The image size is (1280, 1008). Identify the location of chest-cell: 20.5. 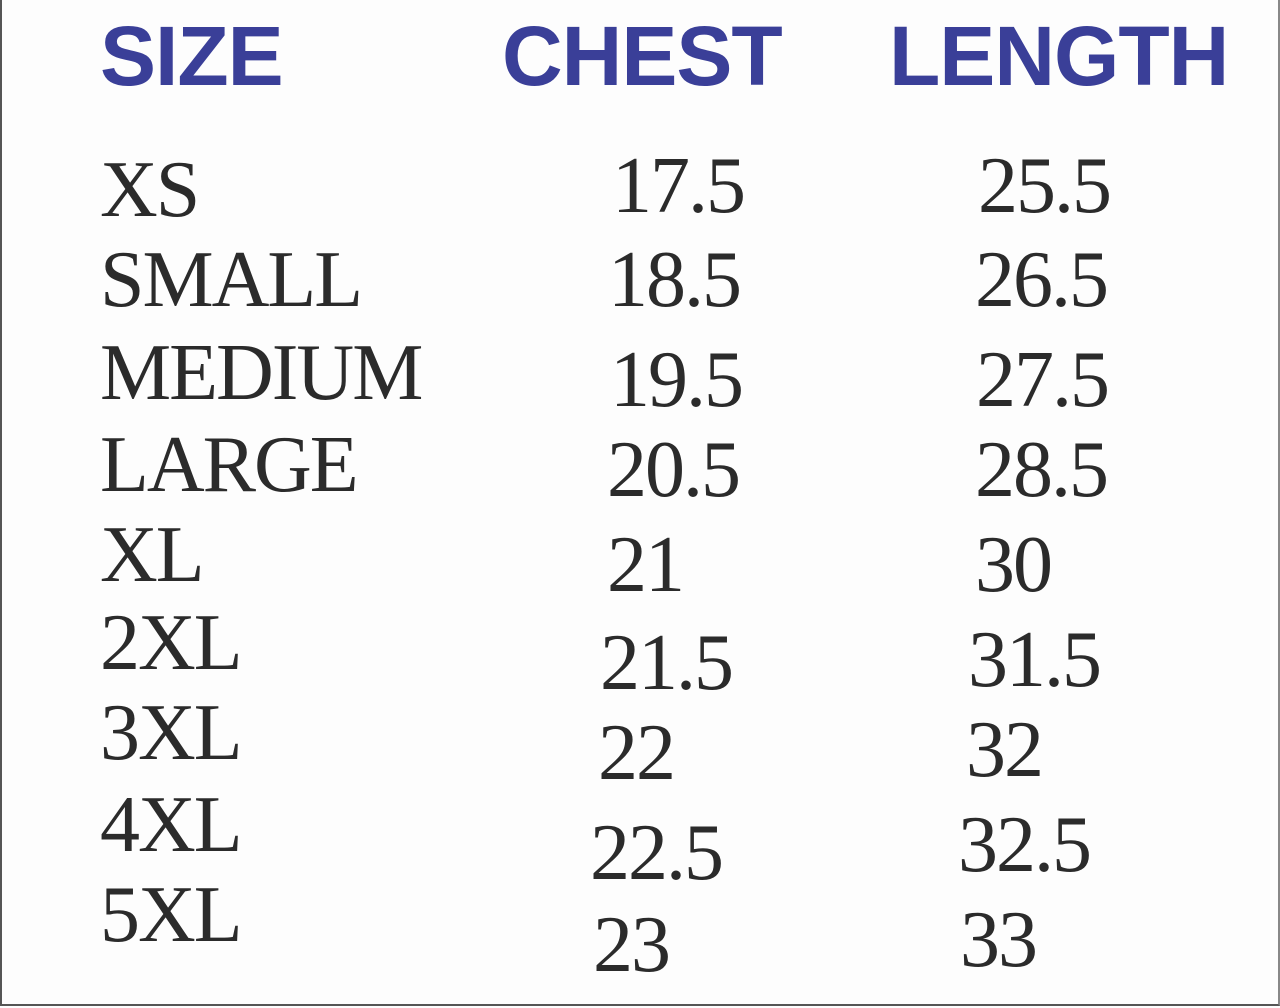
(674, 470).